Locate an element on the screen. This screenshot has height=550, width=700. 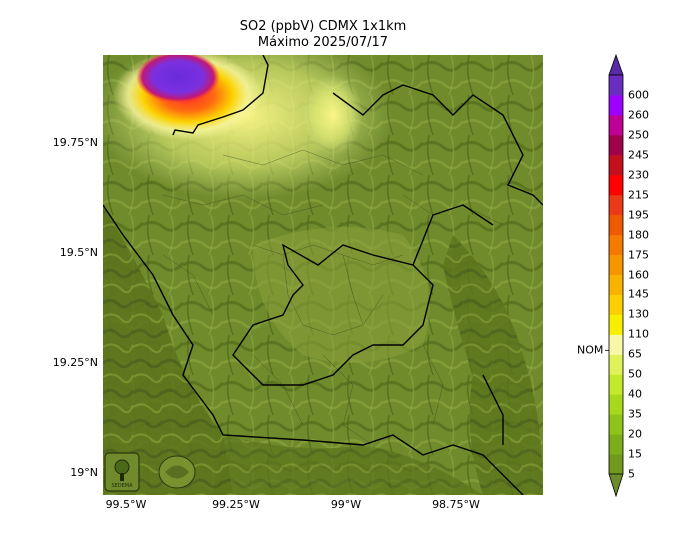
colorbar-tick-label: 600 is located at coordinates (638, 95).